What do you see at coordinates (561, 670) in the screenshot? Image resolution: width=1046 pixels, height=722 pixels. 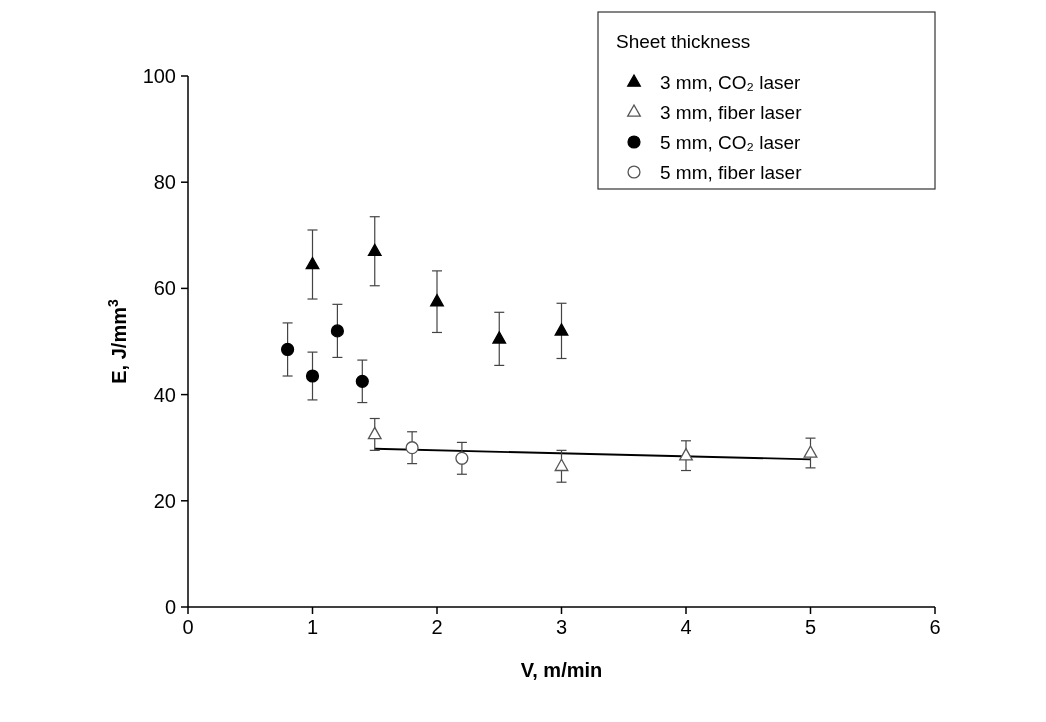 I see `x-axis-title: V, m/min` at bounding box center [561, 670].